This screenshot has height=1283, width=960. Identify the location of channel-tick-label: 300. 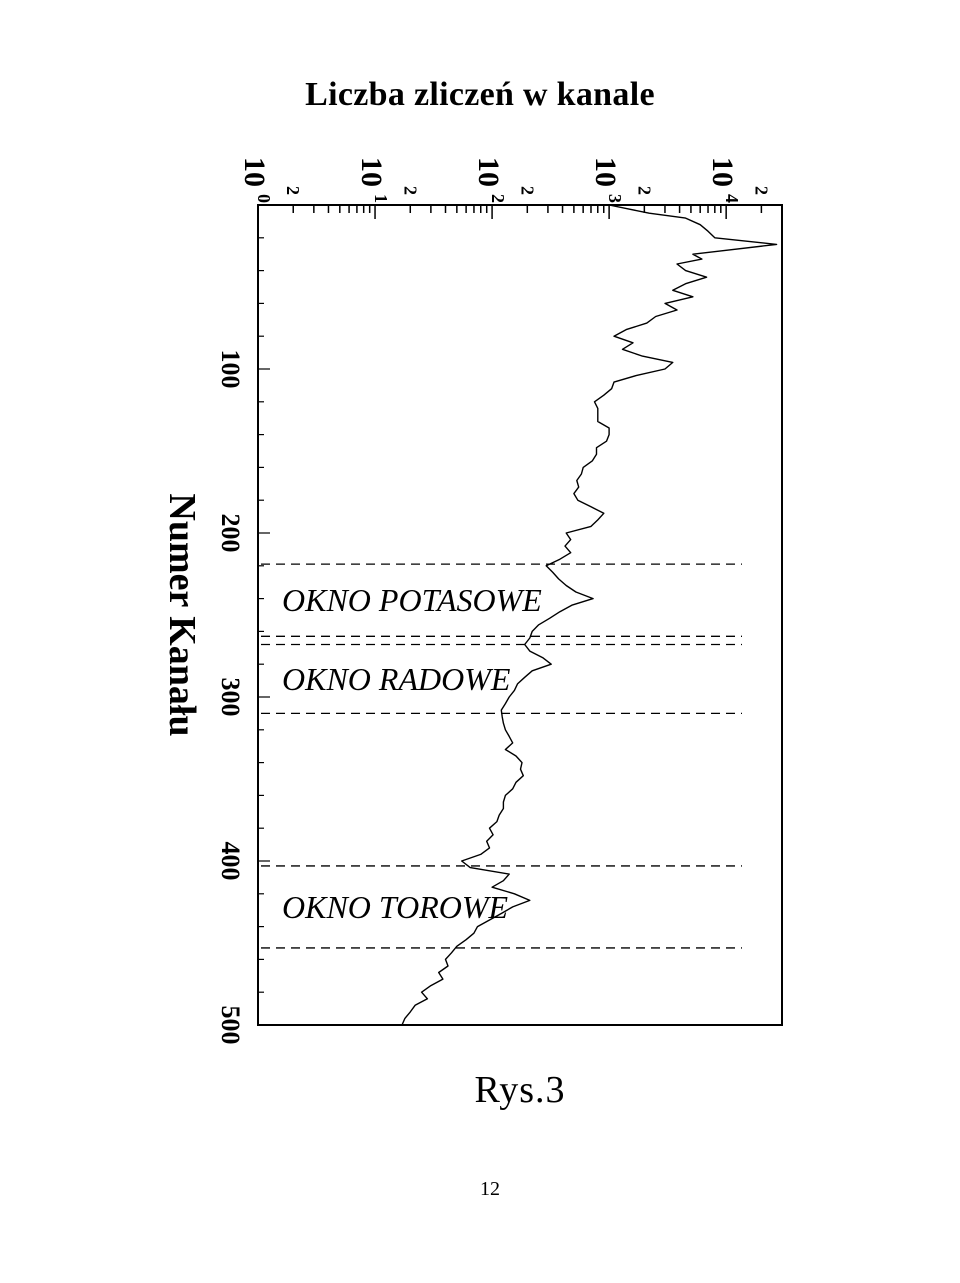
(230, 697).